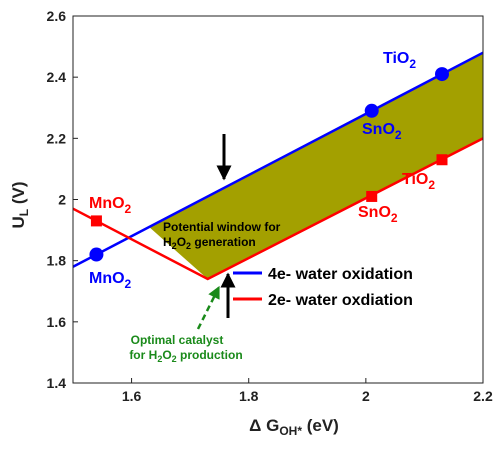 The height and width of the screenshot is (449, 500). Describe the element at coordinates (399, 60) in the screenshot. I see `label-tio2-blue: TiO2` at that location.